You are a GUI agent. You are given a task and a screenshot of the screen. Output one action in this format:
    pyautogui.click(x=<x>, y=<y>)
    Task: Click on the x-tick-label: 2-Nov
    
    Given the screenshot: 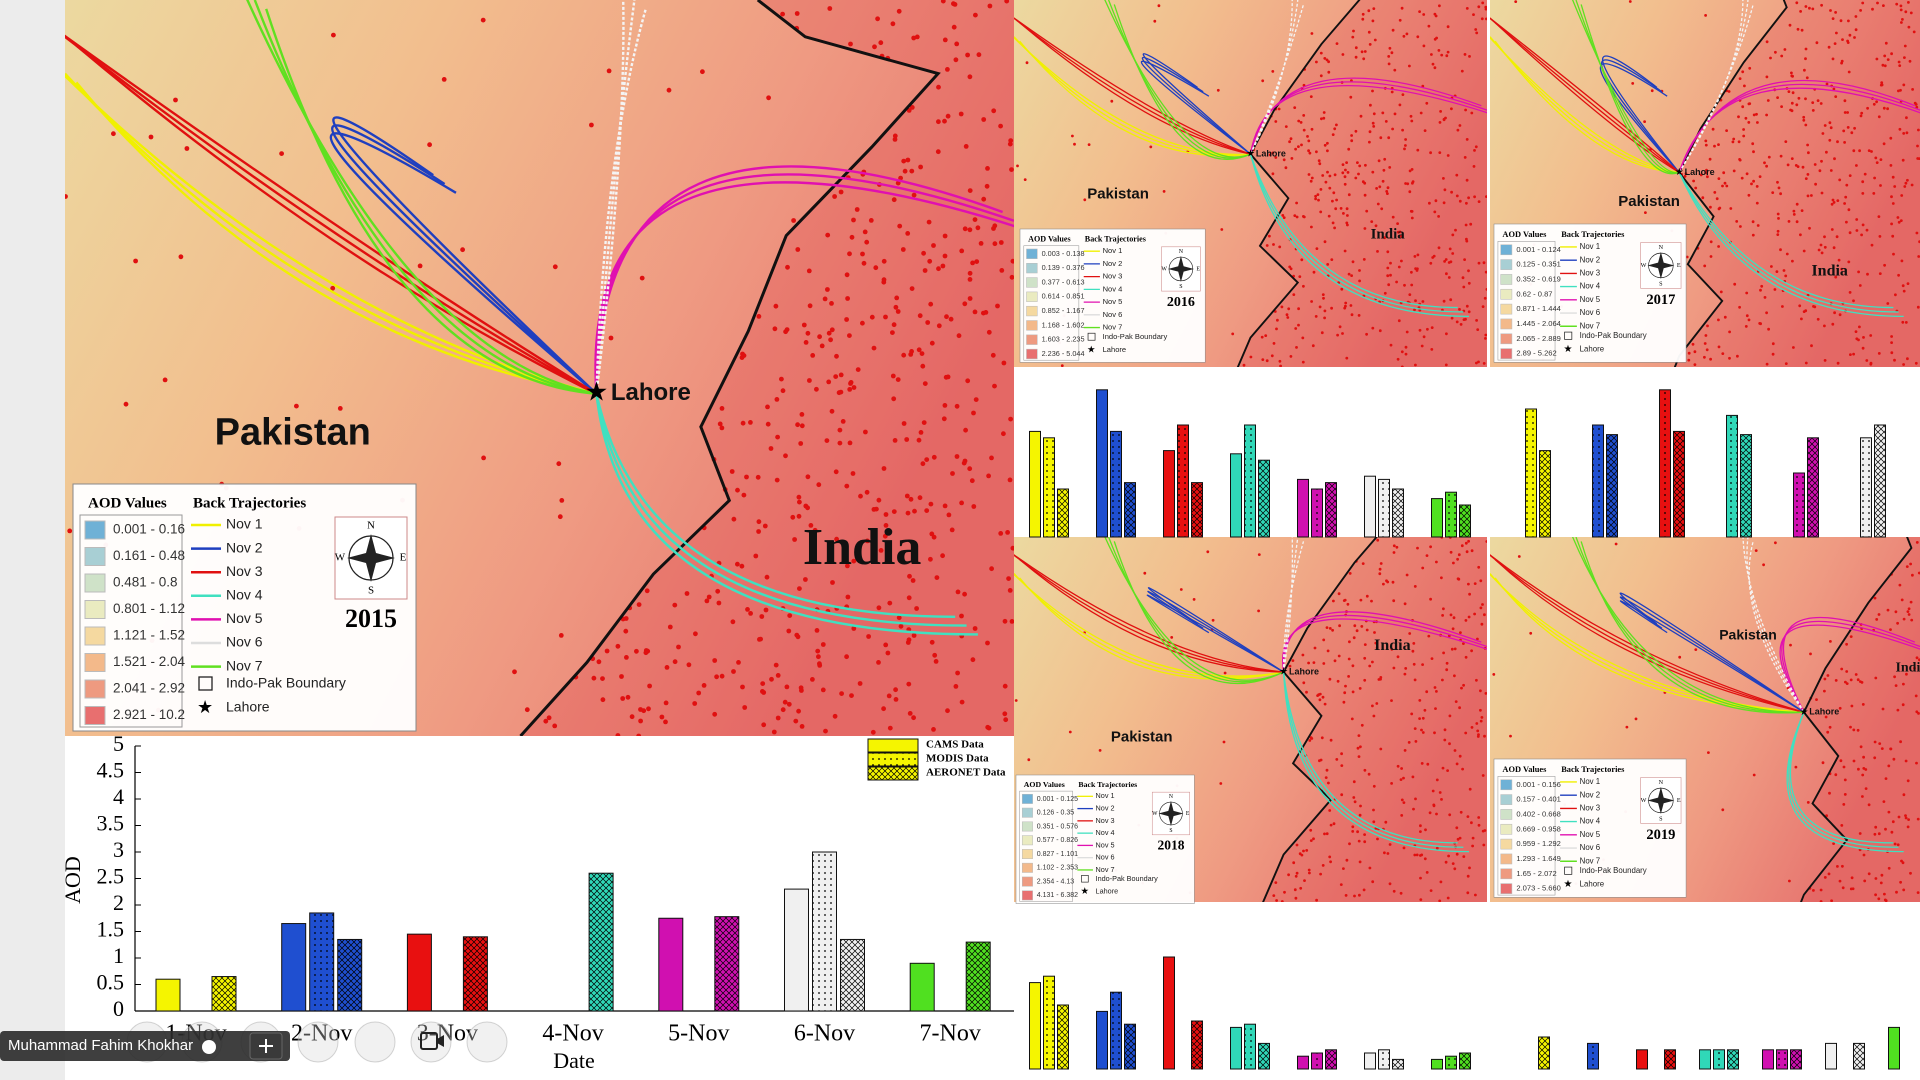 What is the action you would take?
    pyautogui.click(x=321, y=1034)
    